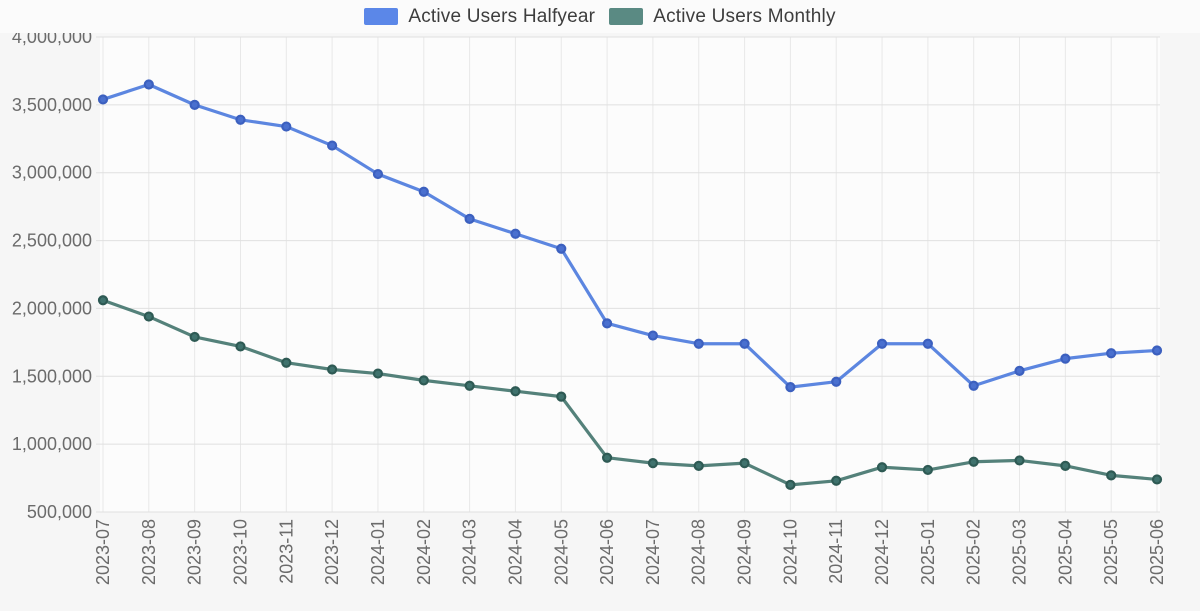 The height and width of the screenshot is (611, 1200). I want to click on x-tick-label: 2025-03, so click(1020, 552).